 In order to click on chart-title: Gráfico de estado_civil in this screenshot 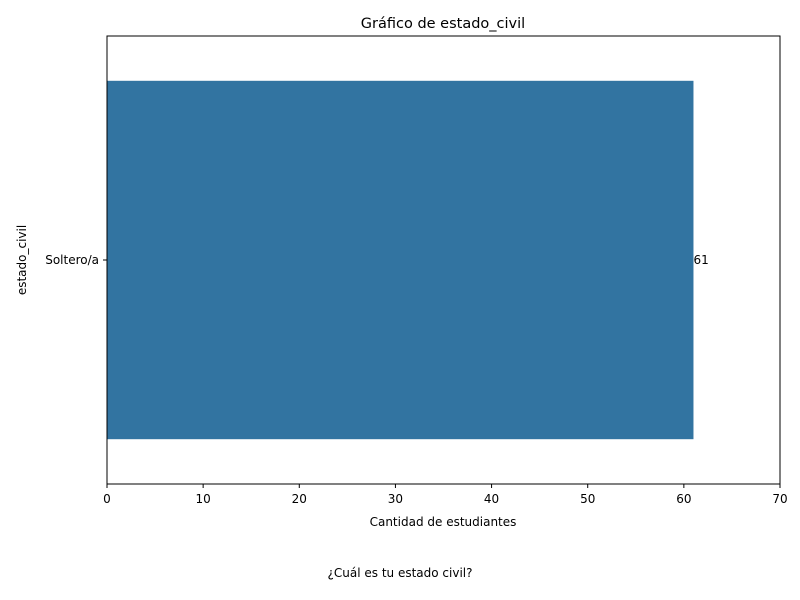, I will do `click(443, 24)`.